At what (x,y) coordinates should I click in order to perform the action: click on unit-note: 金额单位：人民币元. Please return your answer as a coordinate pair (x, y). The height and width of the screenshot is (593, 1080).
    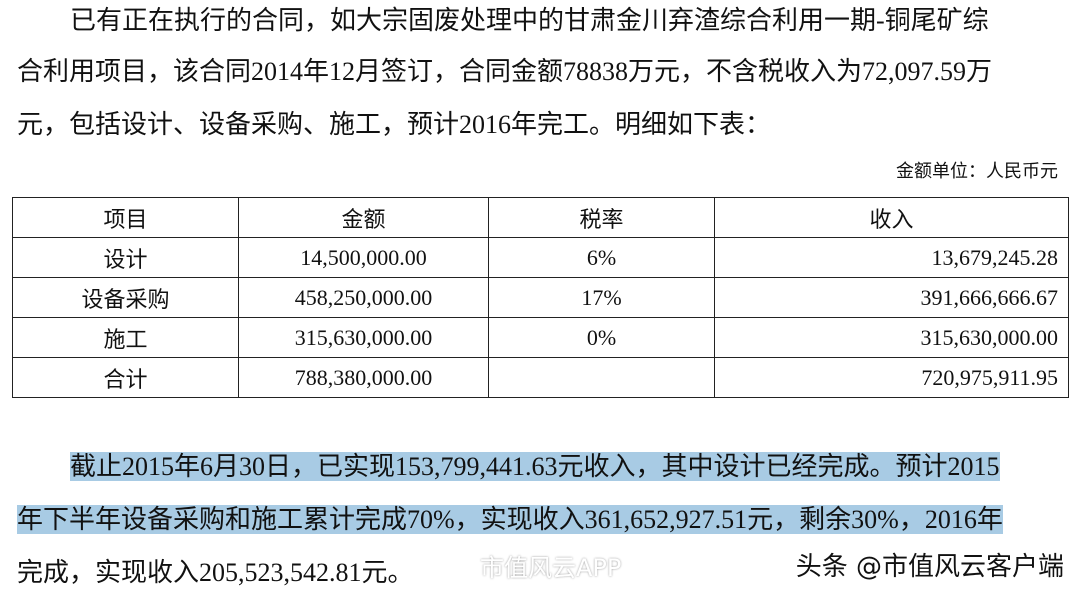
    Looking at the image, I should click on (977, 171).